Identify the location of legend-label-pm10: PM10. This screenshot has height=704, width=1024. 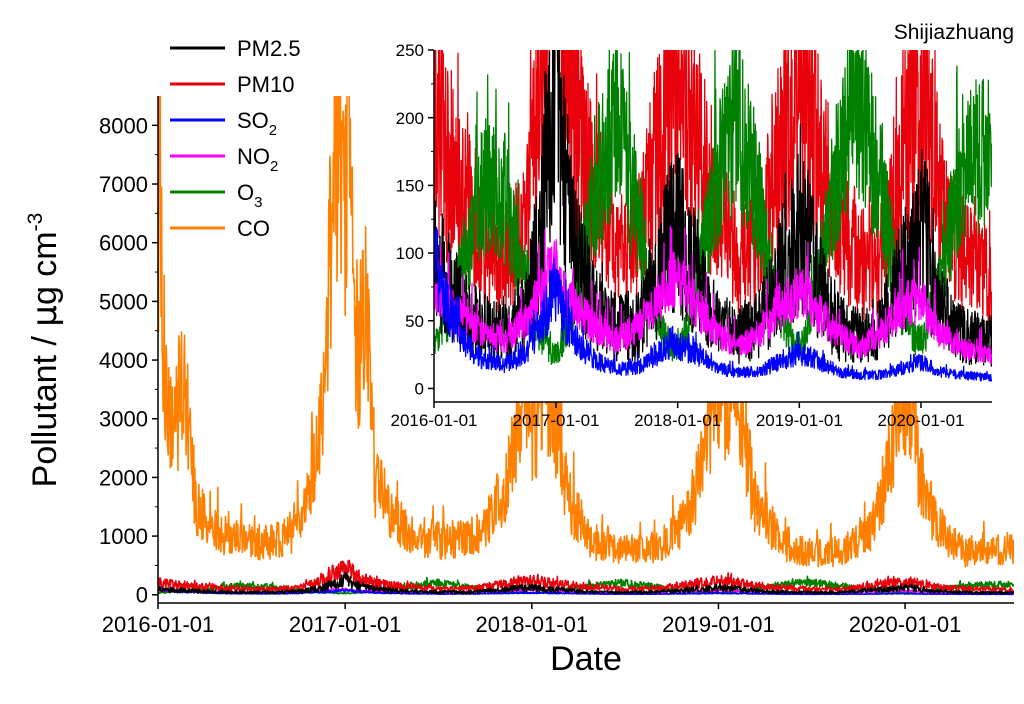
(265, 84).